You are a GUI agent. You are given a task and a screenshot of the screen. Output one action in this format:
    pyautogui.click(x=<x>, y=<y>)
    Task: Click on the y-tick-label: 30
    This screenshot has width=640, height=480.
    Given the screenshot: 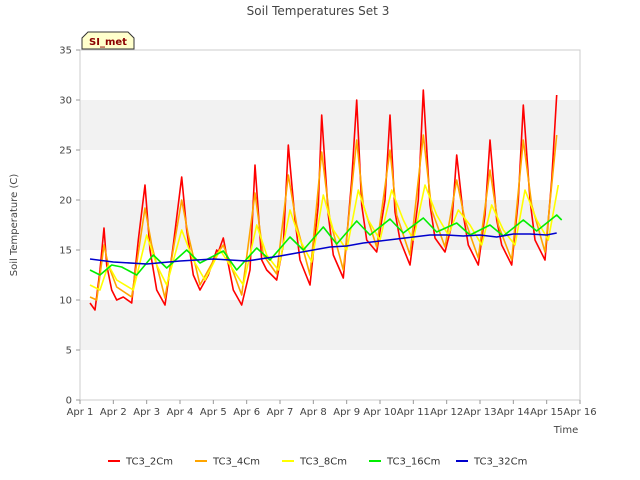 What is the action you would take?
    pyautogui.click(x=65, y=101)
    